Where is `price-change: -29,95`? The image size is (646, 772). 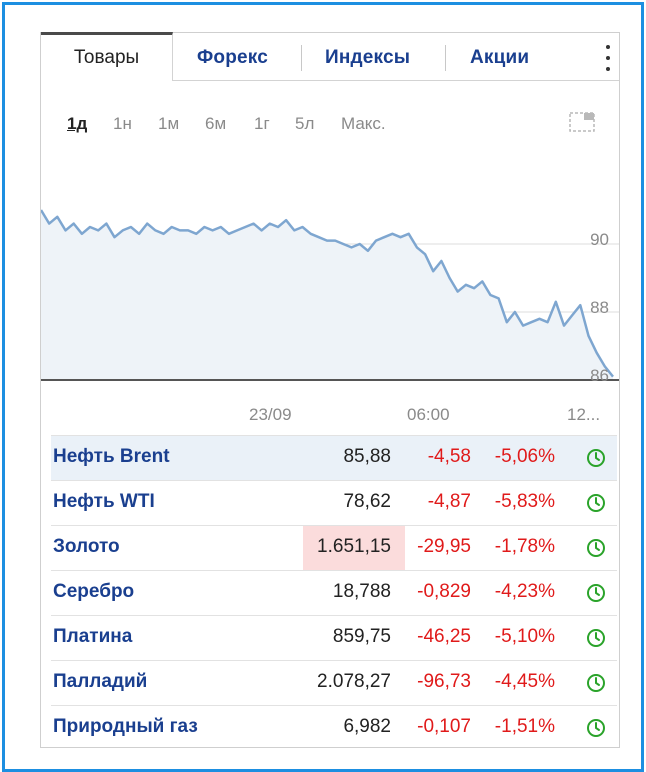
price-change: -29,95 is located at coordinates (444, 546).